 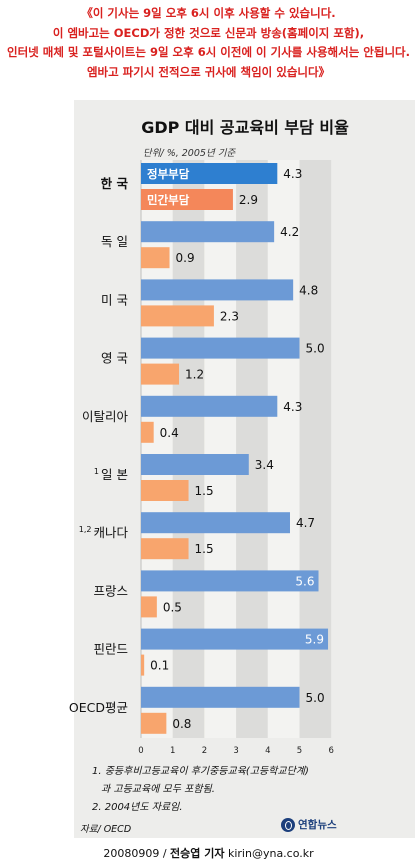 I want to click on category-label: 일 본, so click(x=114, y=474).